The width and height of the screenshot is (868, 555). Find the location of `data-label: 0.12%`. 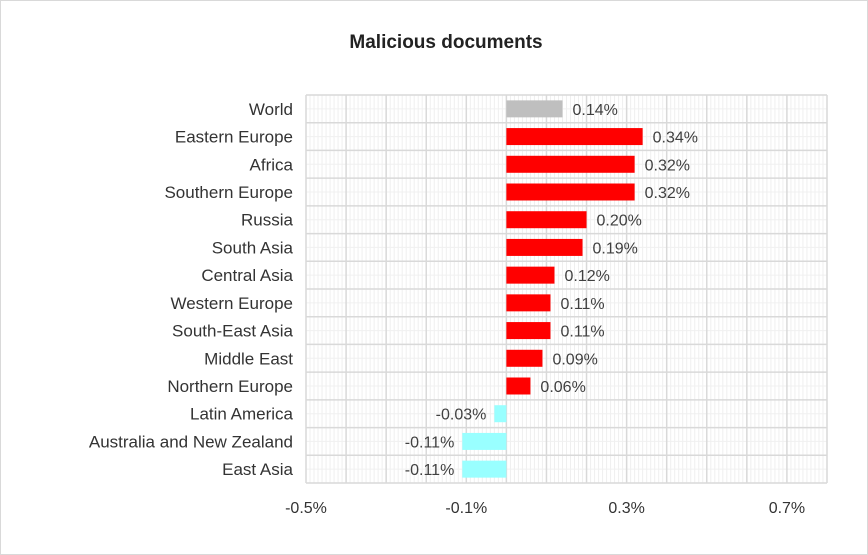

data-label: 0.12% is located at coordinates (586, 276).